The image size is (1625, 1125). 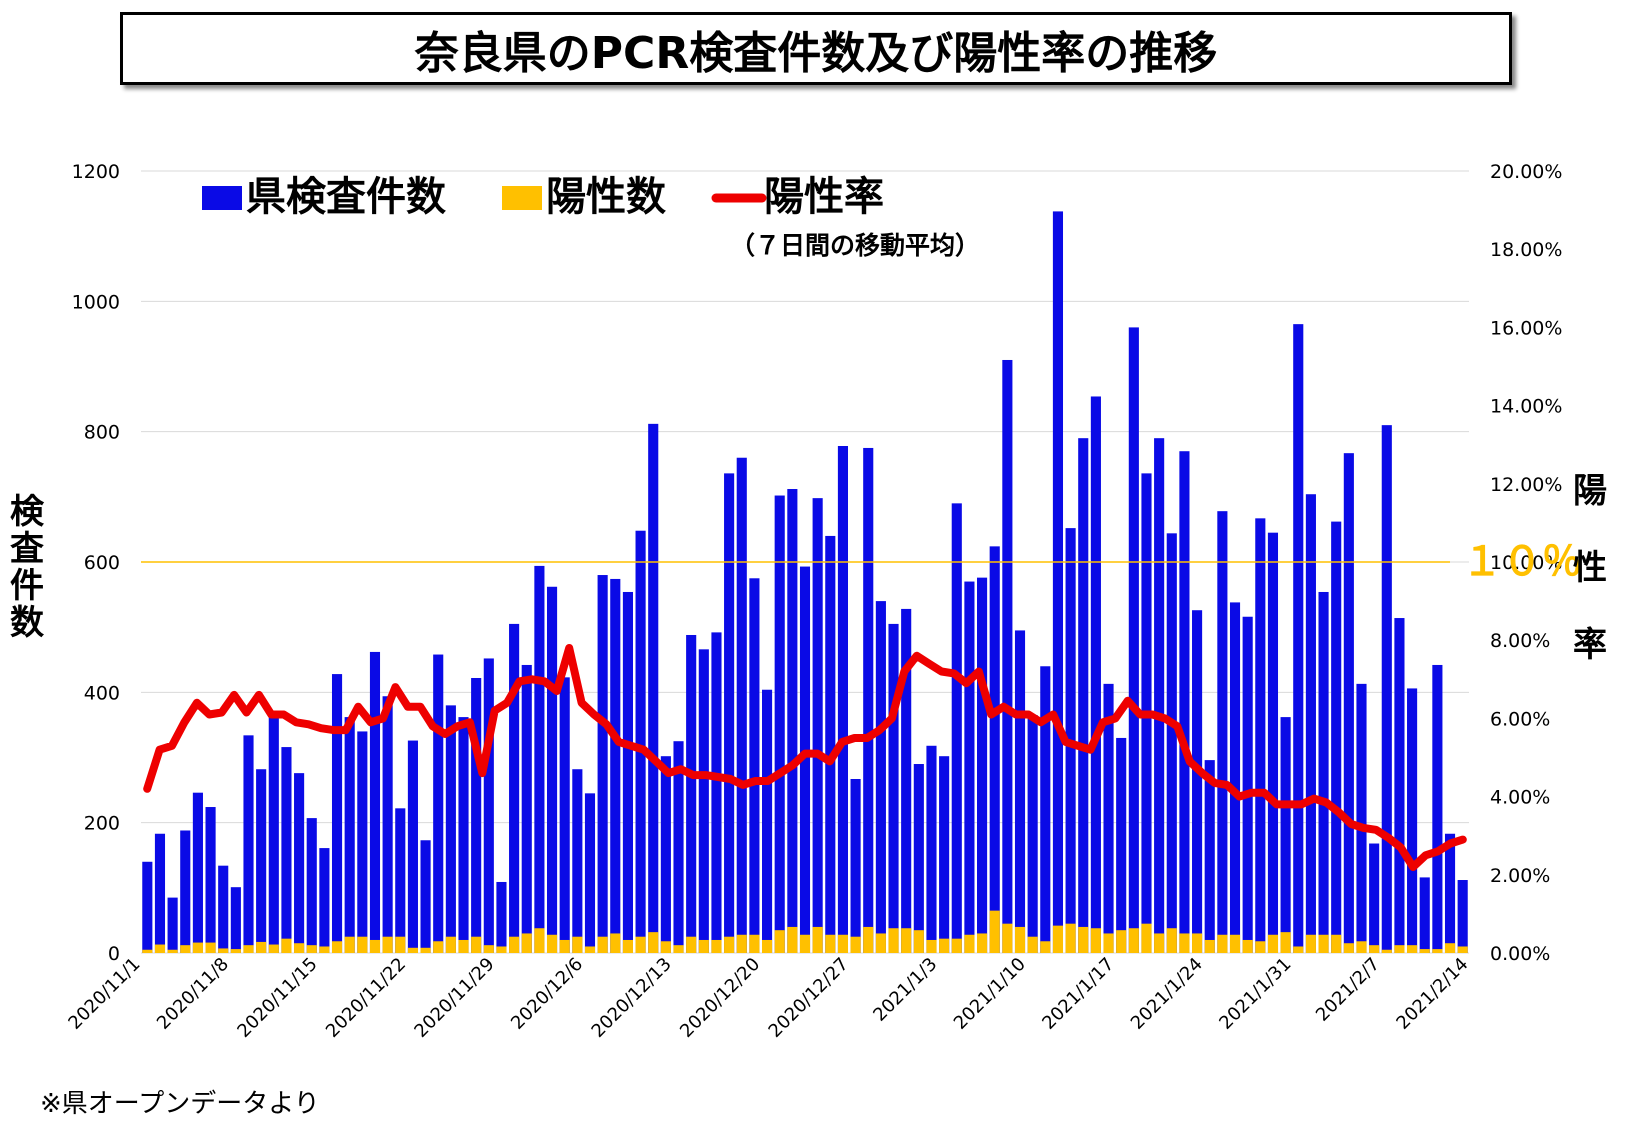 What do you see at coordinates (1526, 328) in the screenshot?
I see `y2-tick-label: 16.00%` at bounding box center [1526, 328].